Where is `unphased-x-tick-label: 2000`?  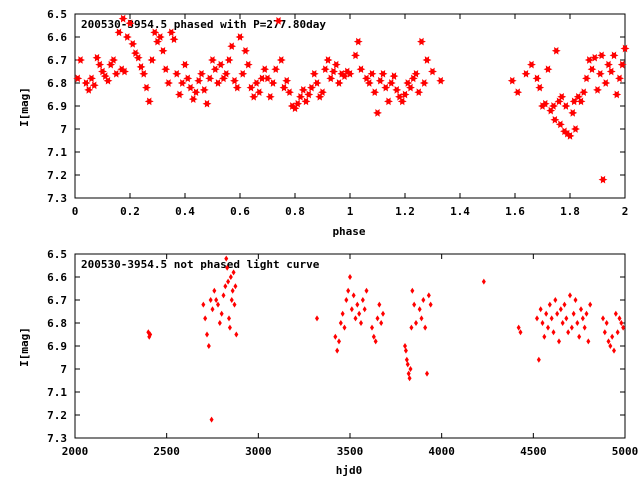
unphased-x-tick-label: 2000 is located at coordinates (75, 451).